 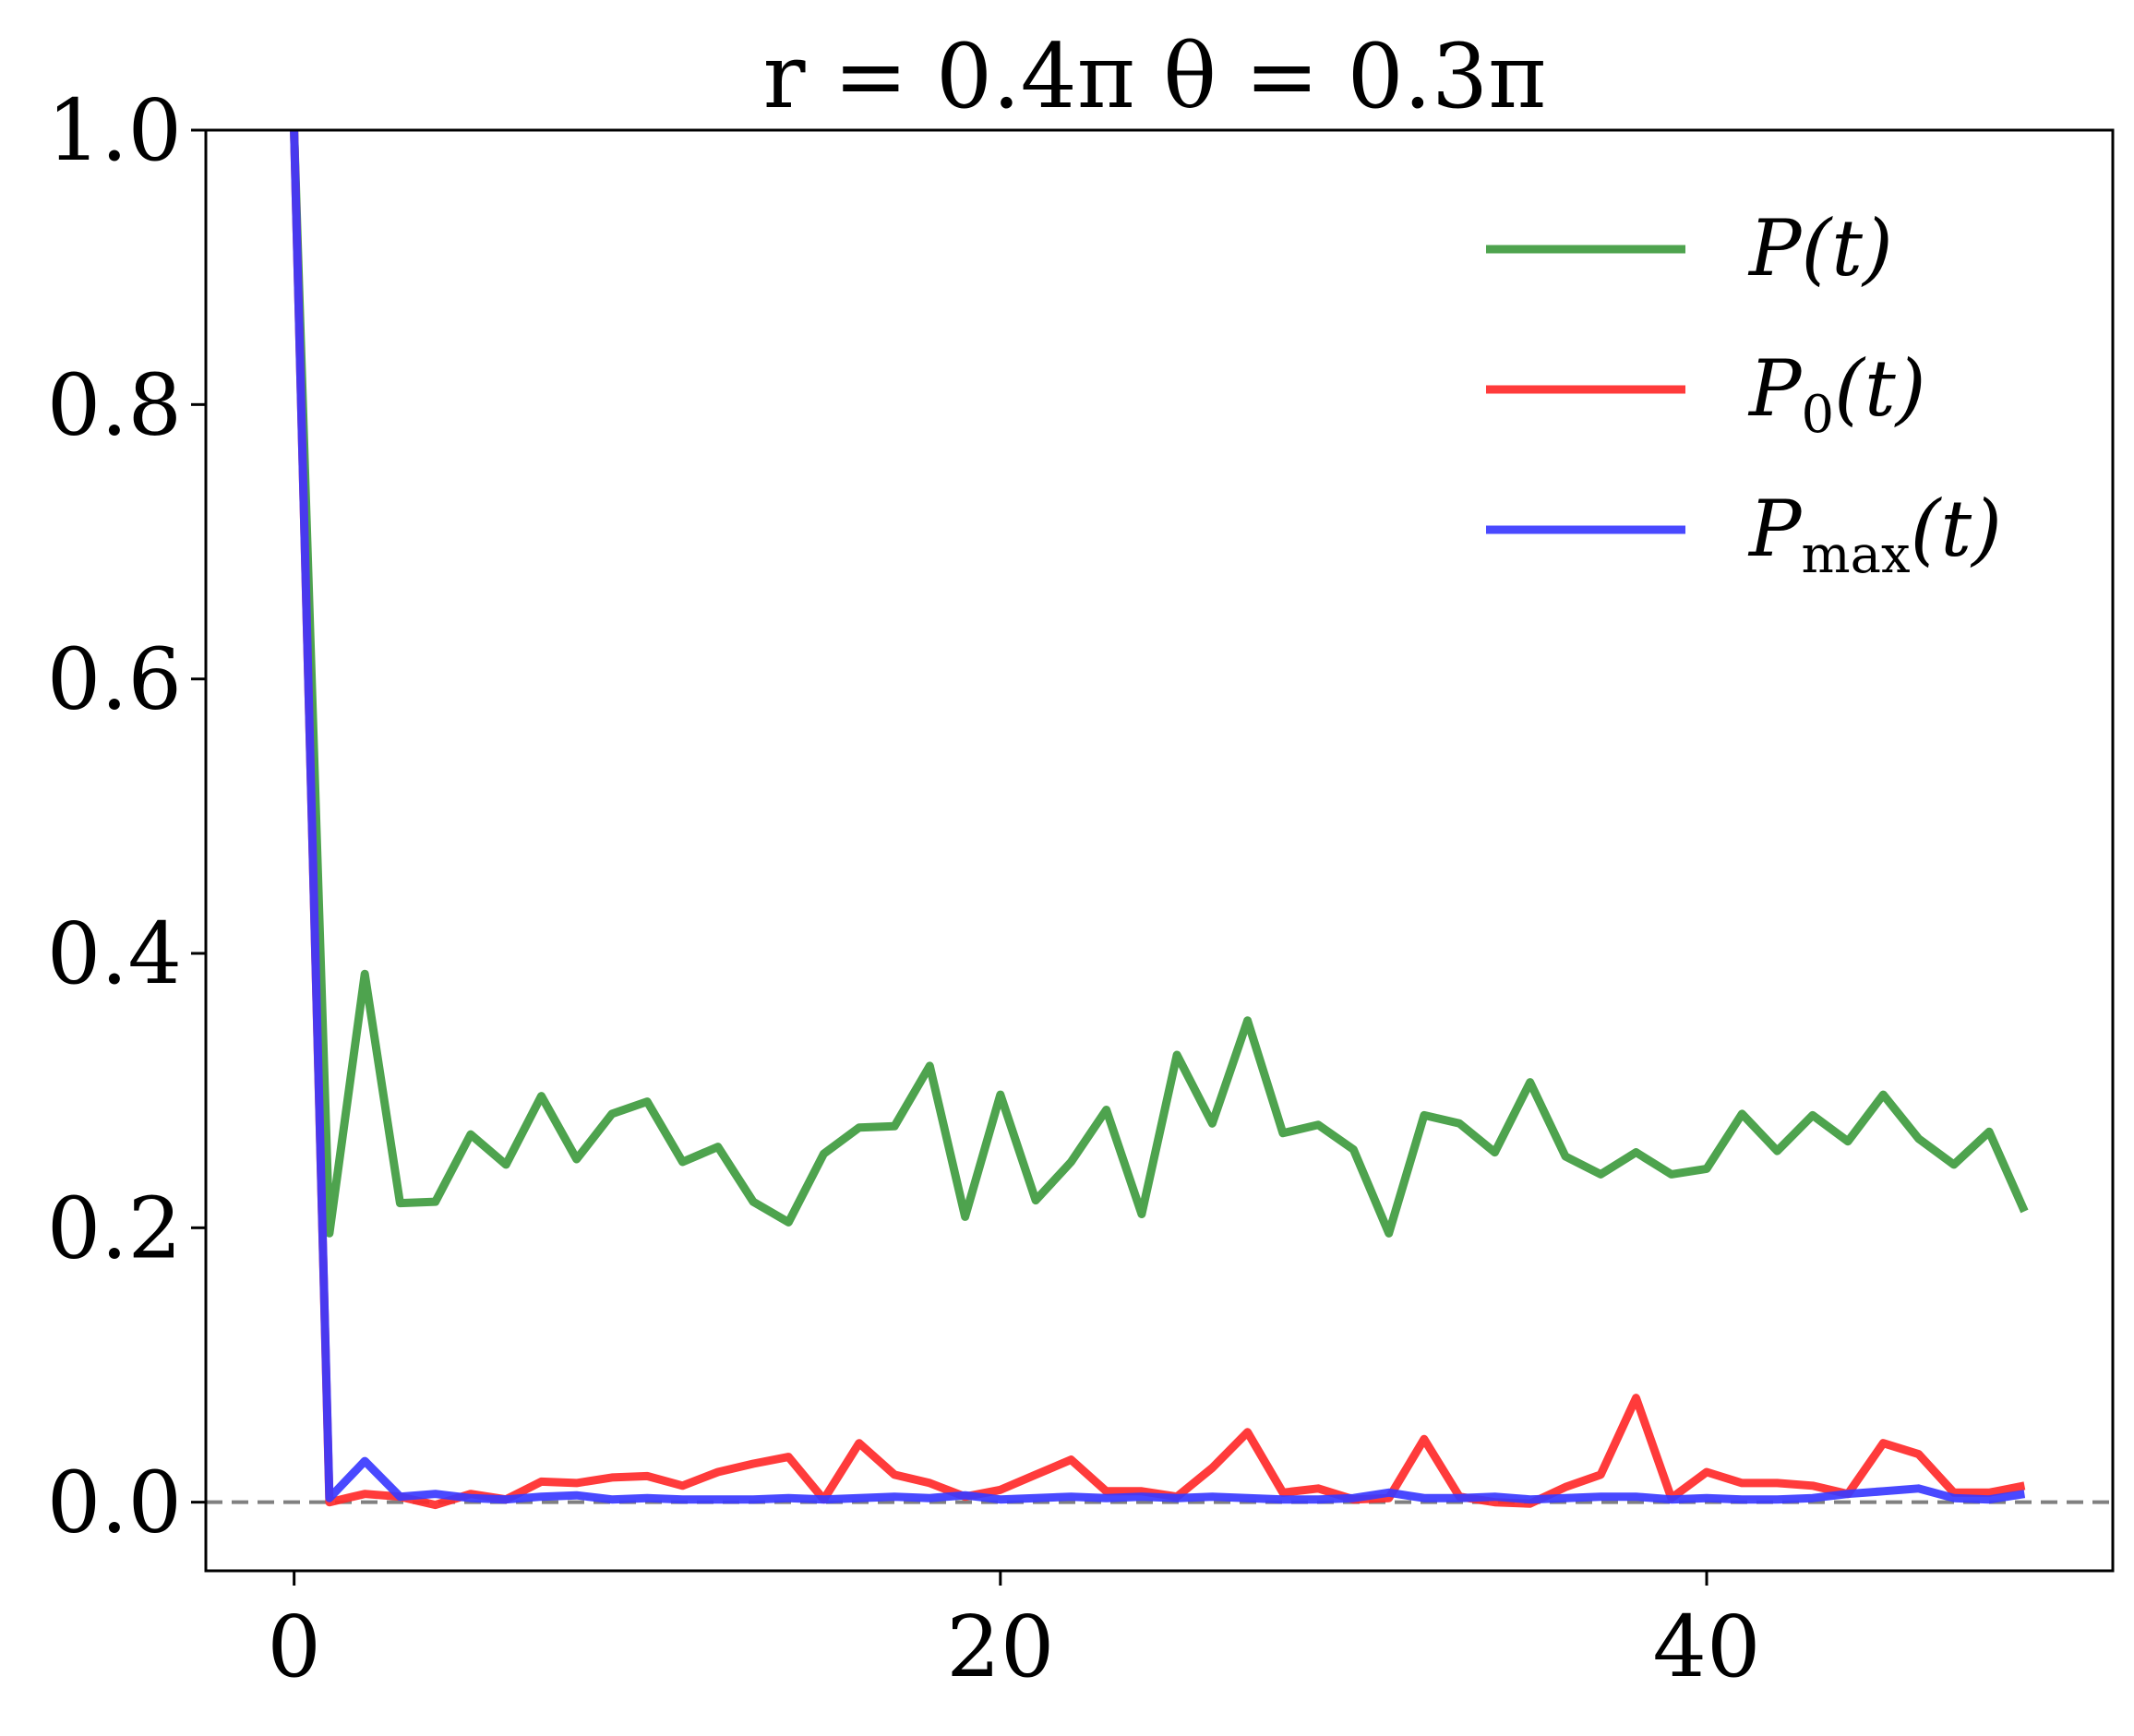 What do you see at coordinates (114, 404) in the screenshot?
I see `y-tick-label-4: 0.8` at bounding box center [114, 404].